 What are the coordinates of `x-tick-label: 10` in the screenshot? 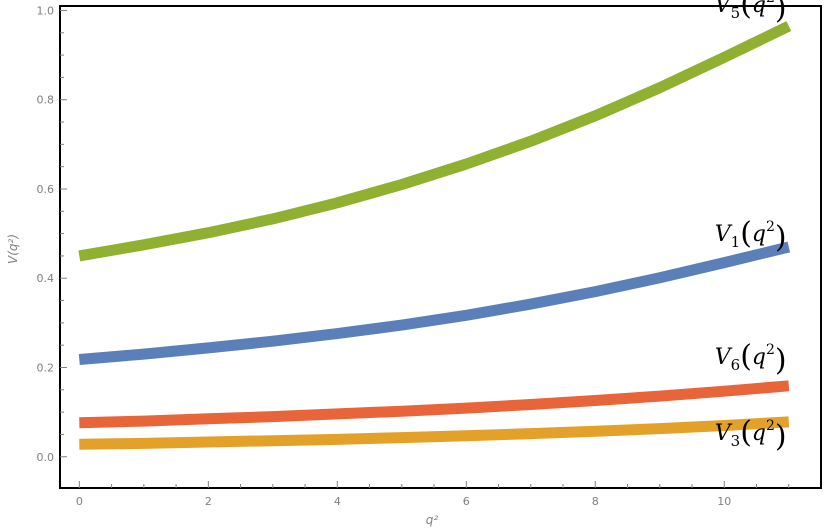 It's located at (724, 501).